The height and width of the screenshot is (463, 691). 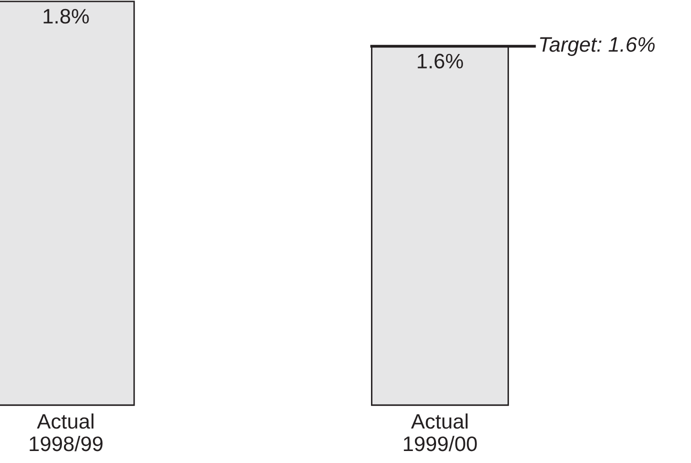 I want to click on data-label: 1.8%, so click(x=66, y=16).